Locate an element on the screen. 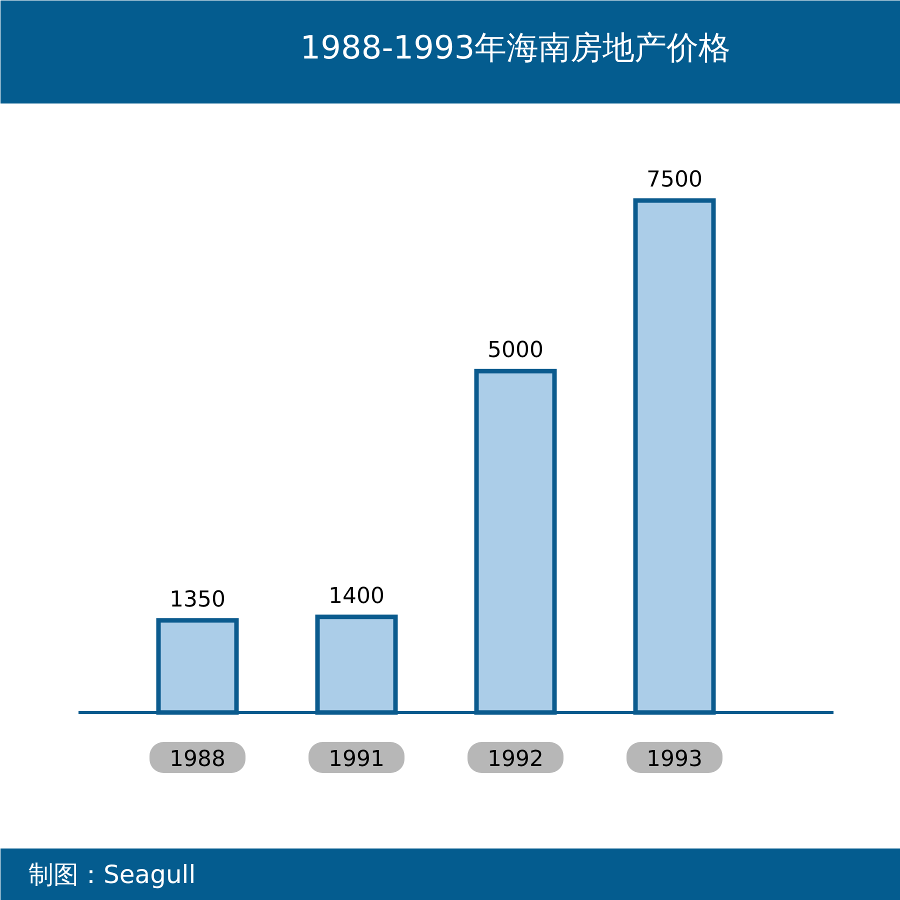 Image resolution: width=900 pixels, height=900 pixels. x-tick-label: 1992 is located at coordinates (516, 759).